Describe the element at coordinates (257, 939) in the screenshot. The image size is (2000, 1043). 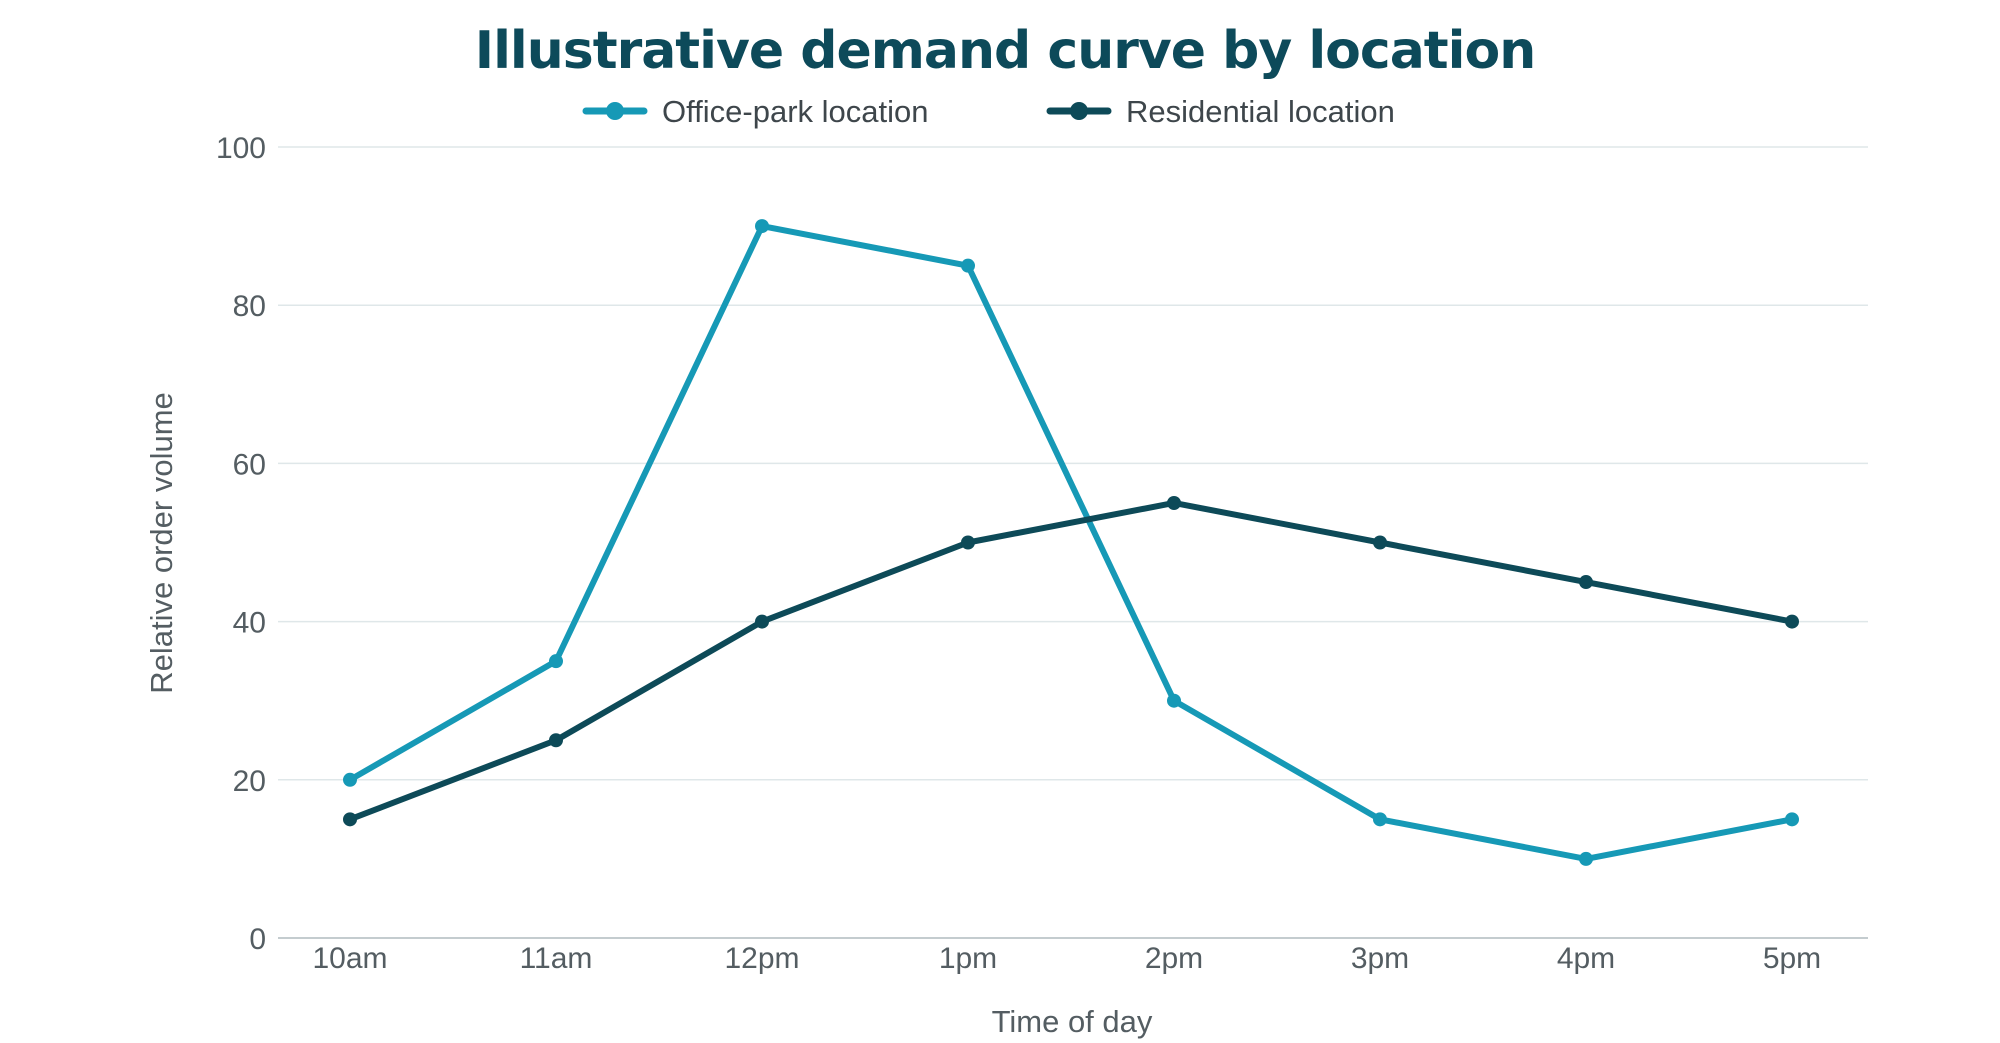
I see `y-tick-label: 0` at that location.